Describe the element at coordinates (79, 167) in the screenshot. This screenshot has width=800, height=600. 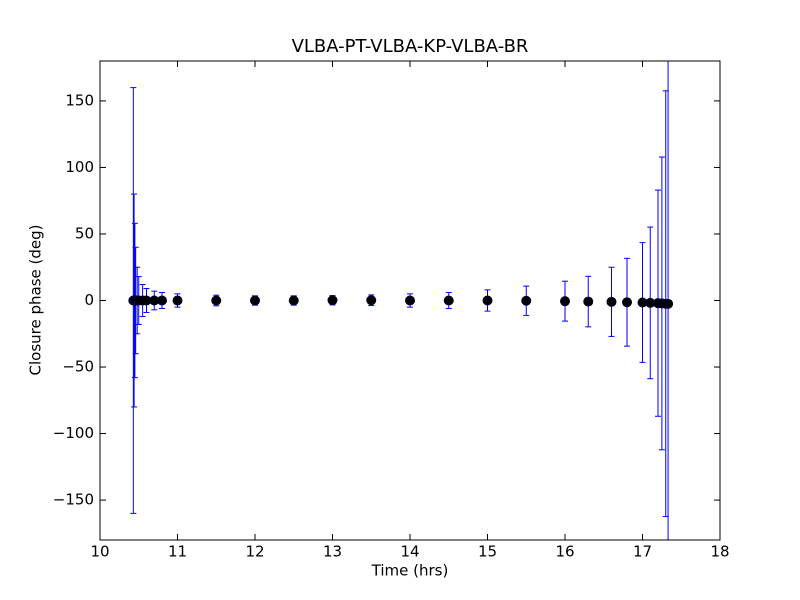
I see `y-tick-label: 100` at that location.